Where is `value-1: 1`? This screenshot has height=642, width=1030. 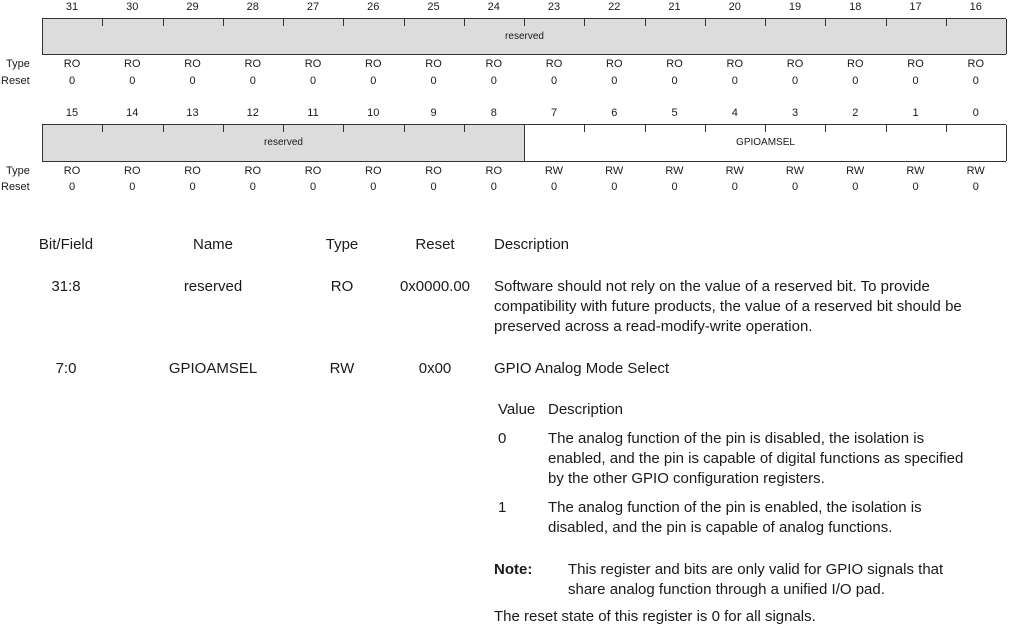 value-1: 1 is located at coordinates (502, 507).